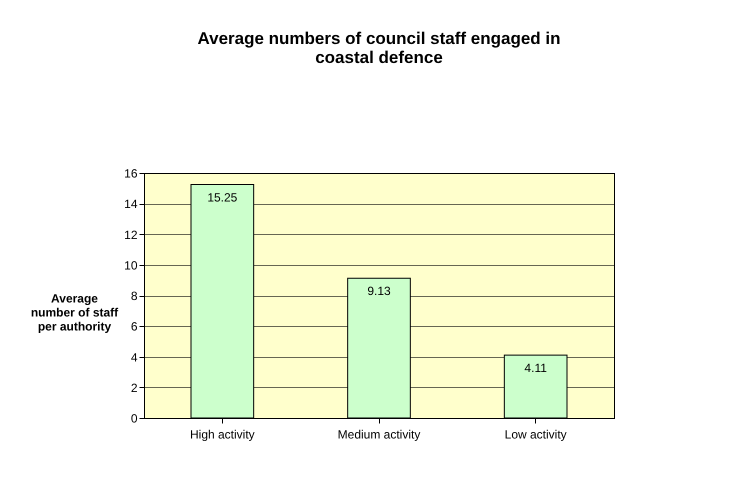  I want to click on y-tick-label: 6, so click(134, 327).